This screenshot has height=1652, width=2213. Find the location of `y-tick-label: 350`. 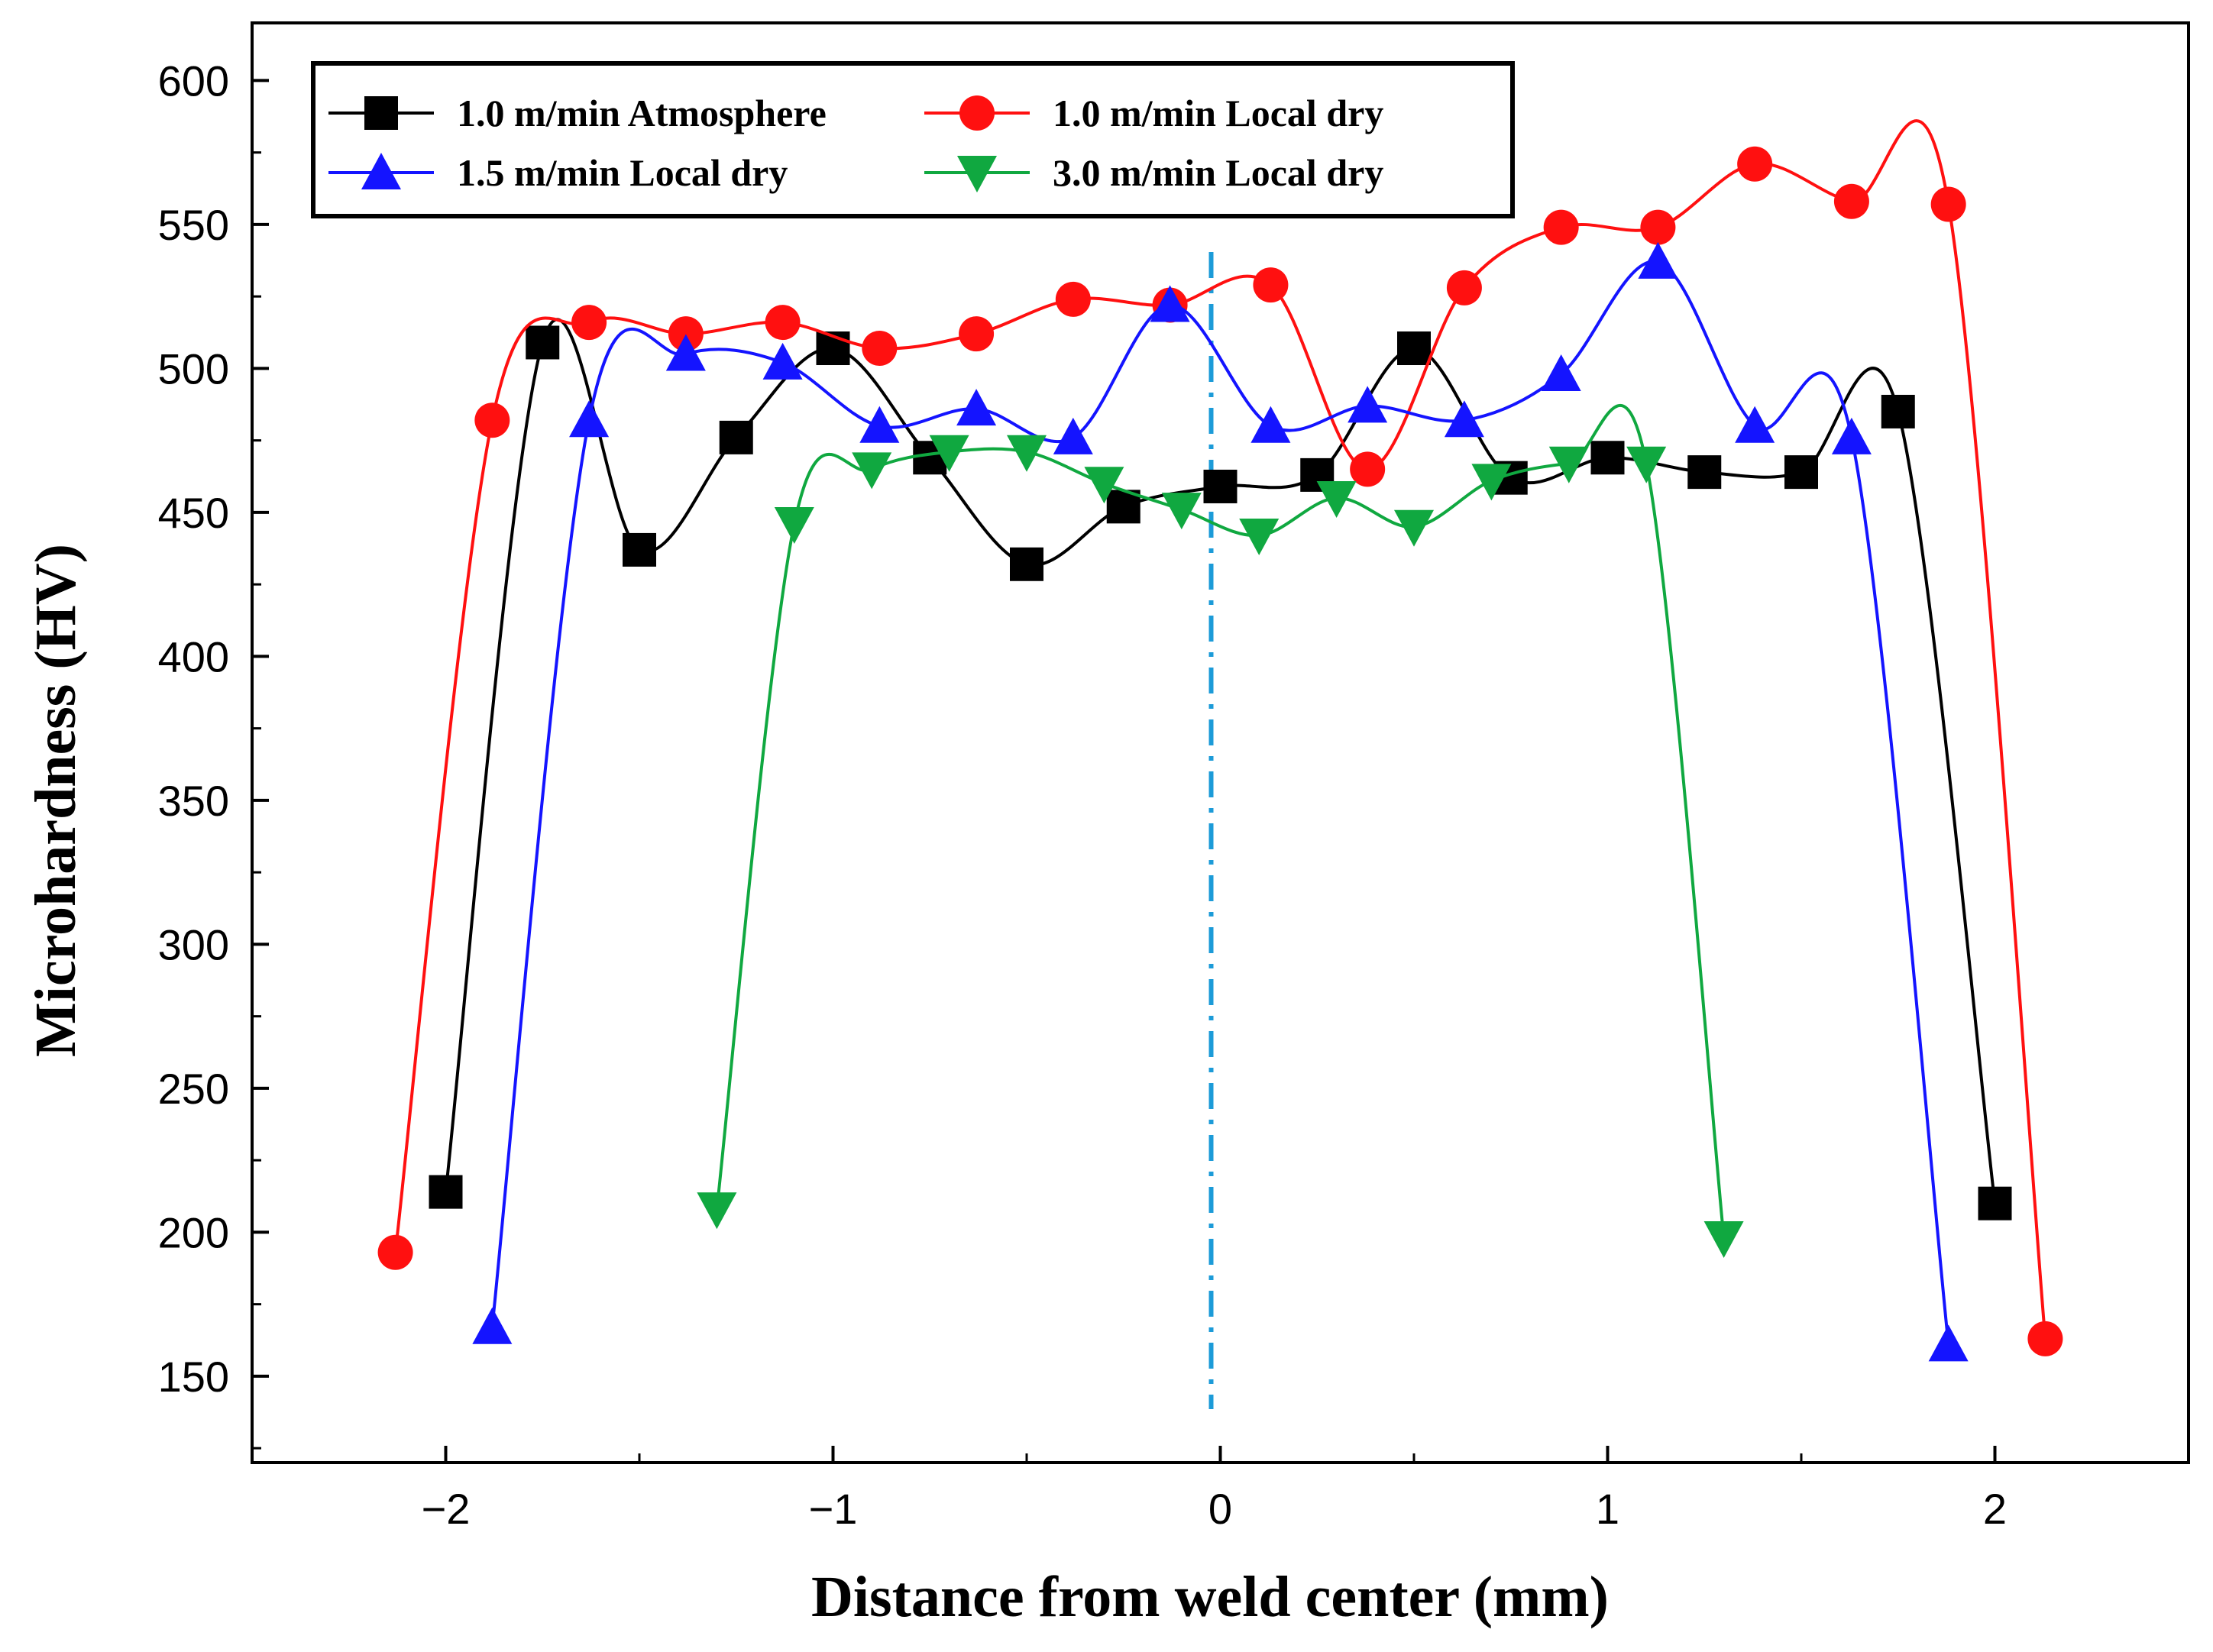

y-tick-label: 350 is located at coordinates (193, 801).